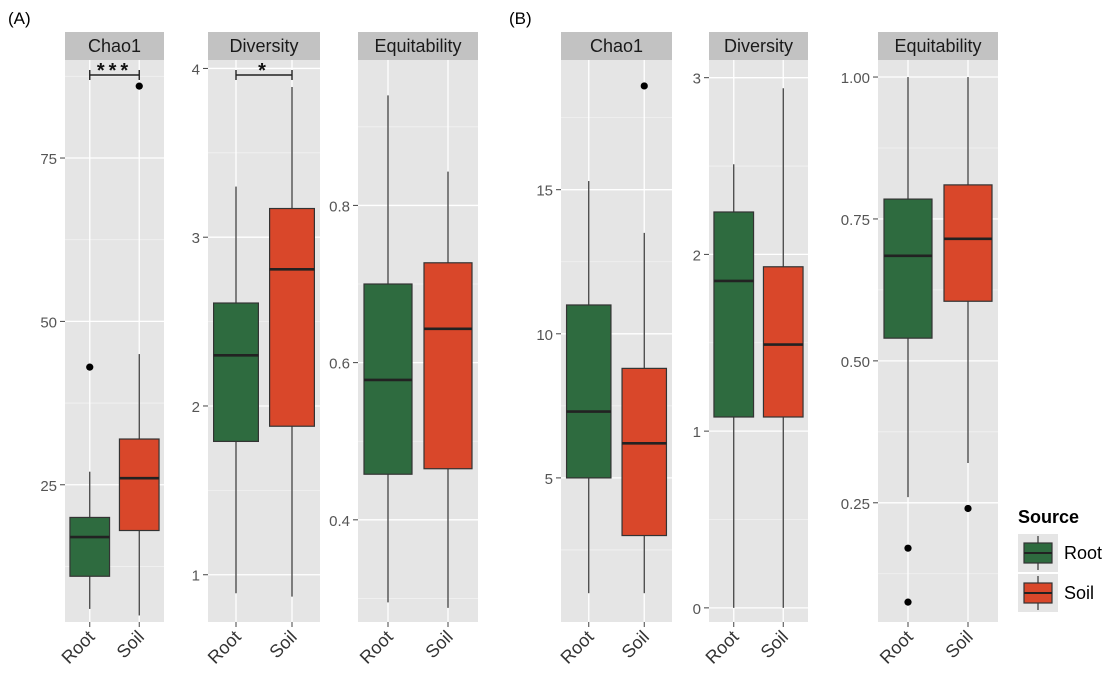 The height and width of the screenshot is (679, 1113). I want to click on panel-chao1-b: Chao1 5 10 15 Root Soil, so click(604, 350).